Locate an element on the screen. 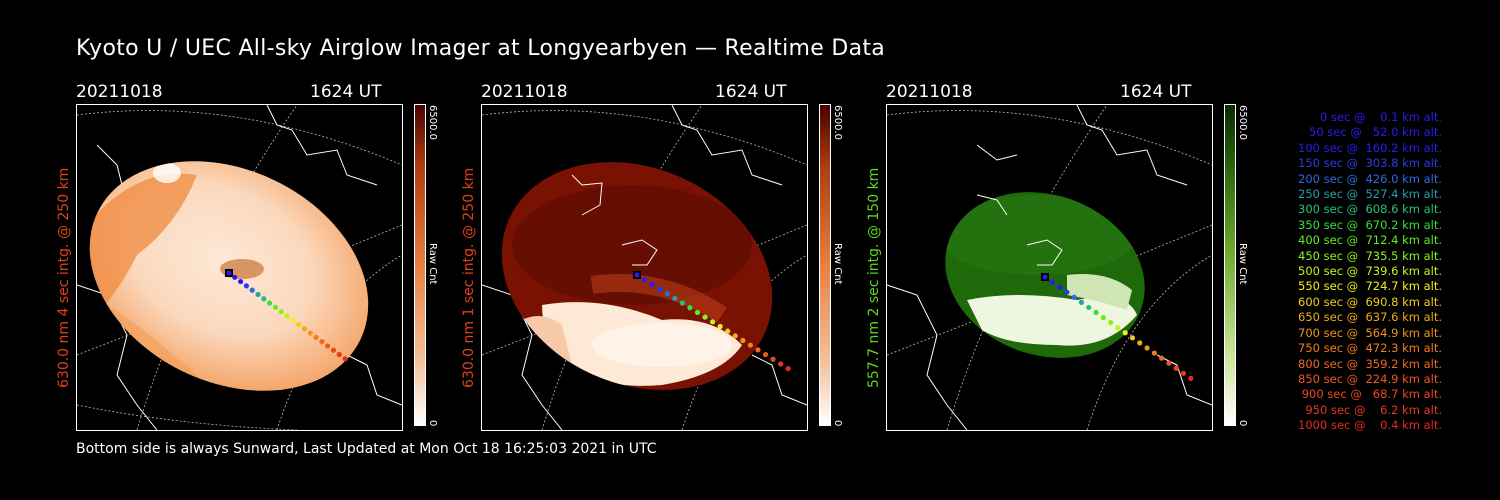 The height and width of the screenshot is (500, 1500). legend-line: 550 sec @ 724.7 km alt. is located at coordinates (1370, 286).